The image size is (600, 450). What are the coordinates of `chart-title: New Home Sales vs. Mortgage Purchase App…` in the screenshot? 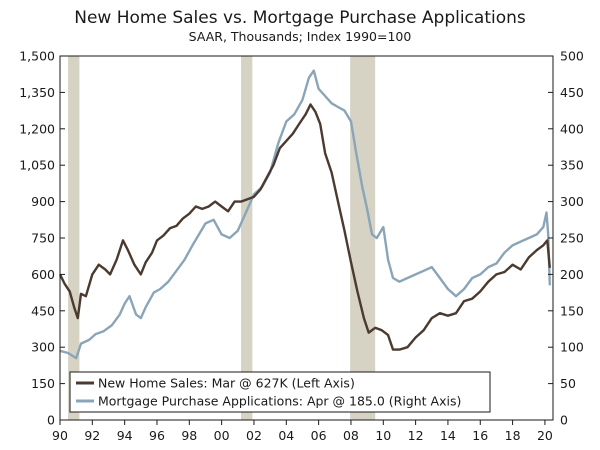 It's located at (300, 18).